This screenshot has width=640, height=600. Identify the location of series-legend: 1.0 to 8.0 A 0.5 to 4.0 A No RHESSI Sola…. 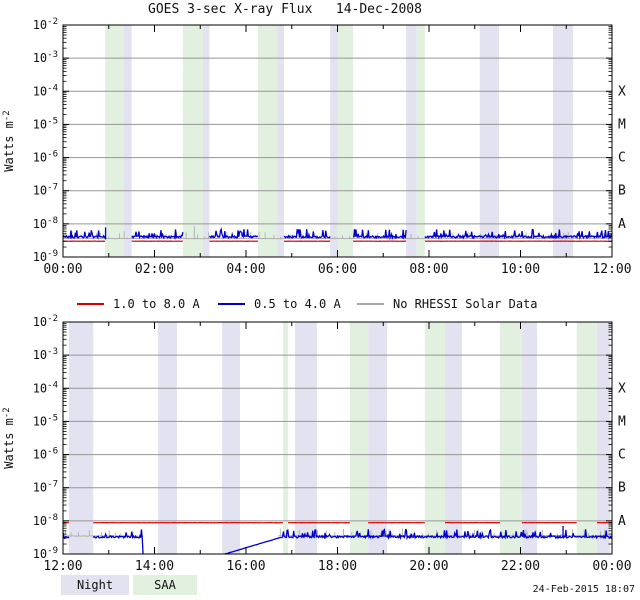
(320, 305).